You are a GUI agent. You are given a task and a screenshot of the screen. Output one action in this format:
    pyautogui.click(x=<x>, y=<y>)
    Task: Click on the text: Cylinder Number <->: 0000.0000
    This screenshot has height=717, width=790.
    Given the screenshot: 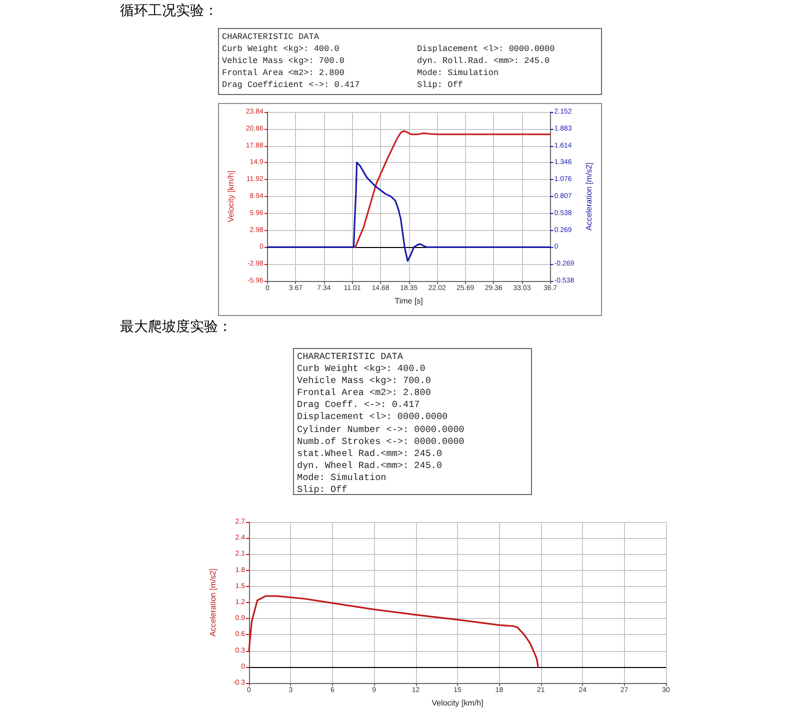 What is the action you would take?
    pyautogui.click(x=381, y=430)
    